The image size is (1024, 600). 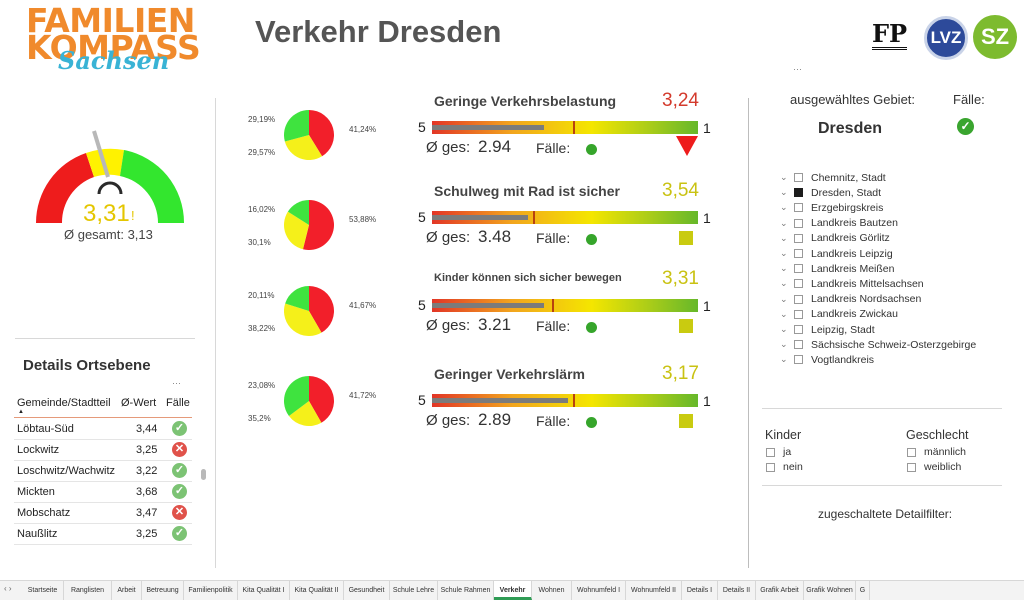 I want to click on tab-betreuung: Betreuung, so click(x=163, y=590).